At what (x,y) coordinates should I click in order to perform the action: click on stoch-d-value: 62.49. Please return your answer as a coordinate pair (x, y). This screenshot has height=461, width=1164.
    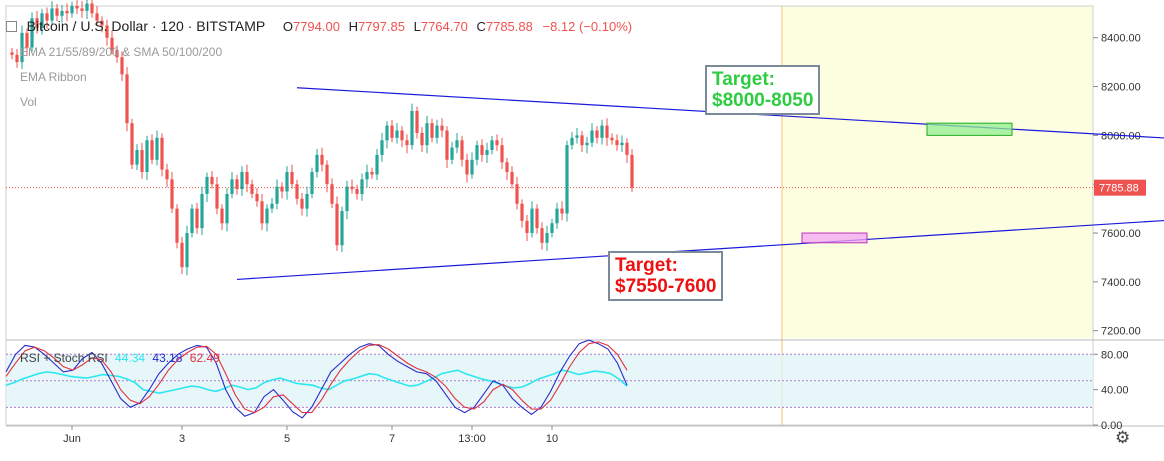
    Looking at the image, I should click on (204, 358).